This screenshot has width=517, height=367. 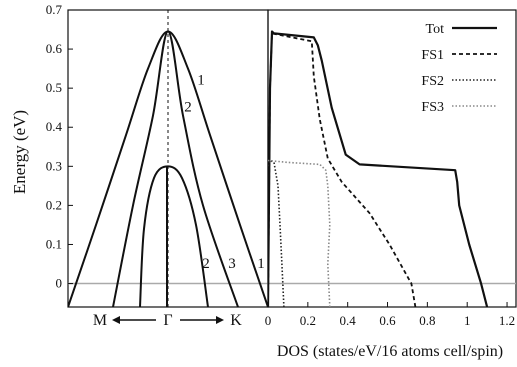 I want to click on y-tick-label: 0.5, so click(x=54, y=87).